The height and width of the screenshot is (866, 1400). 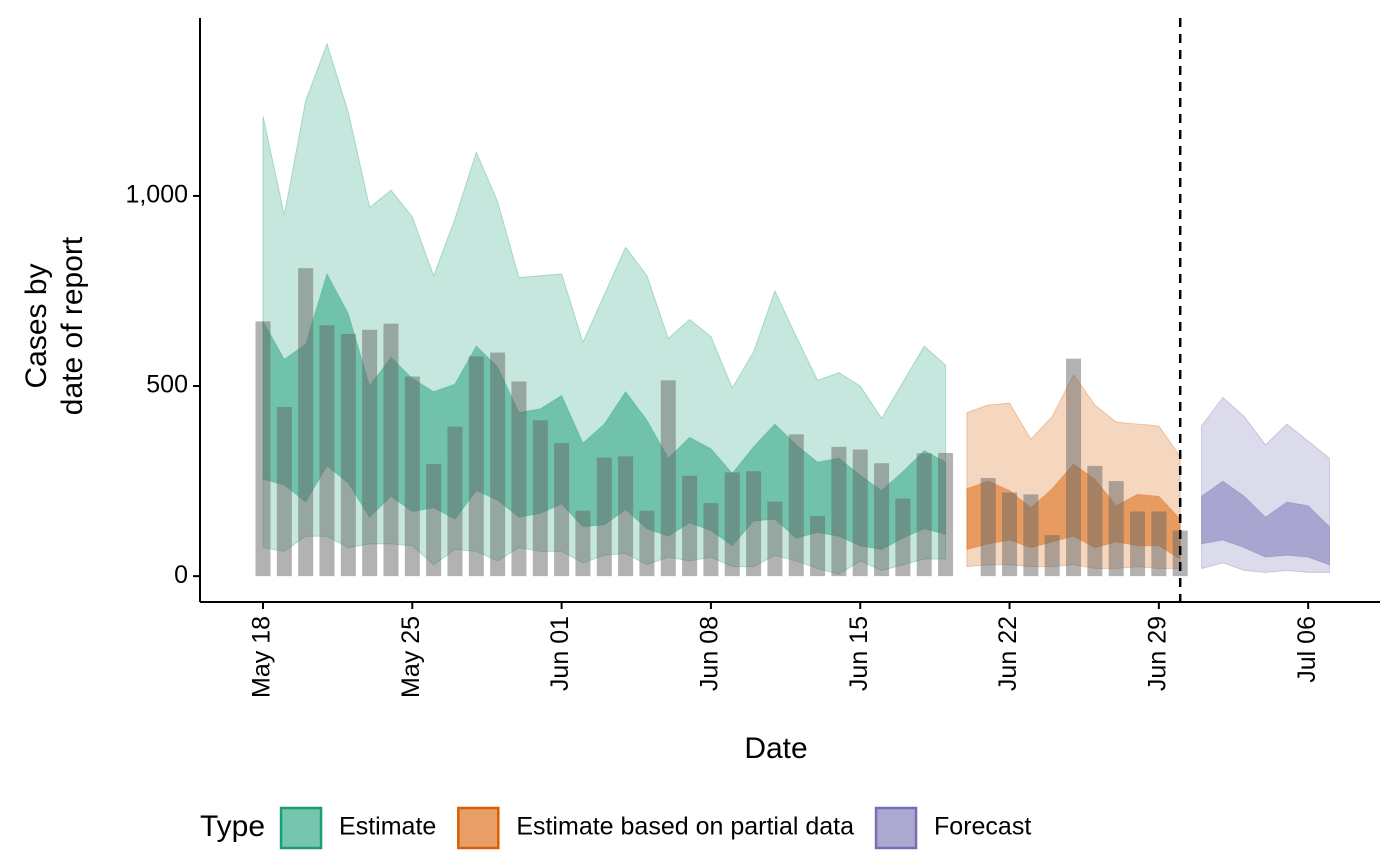 What do you see at coordinates (685, 827) in the screenshot?
I see `legend-label: Estimate based on partial data` at bounding box center [685, 827].